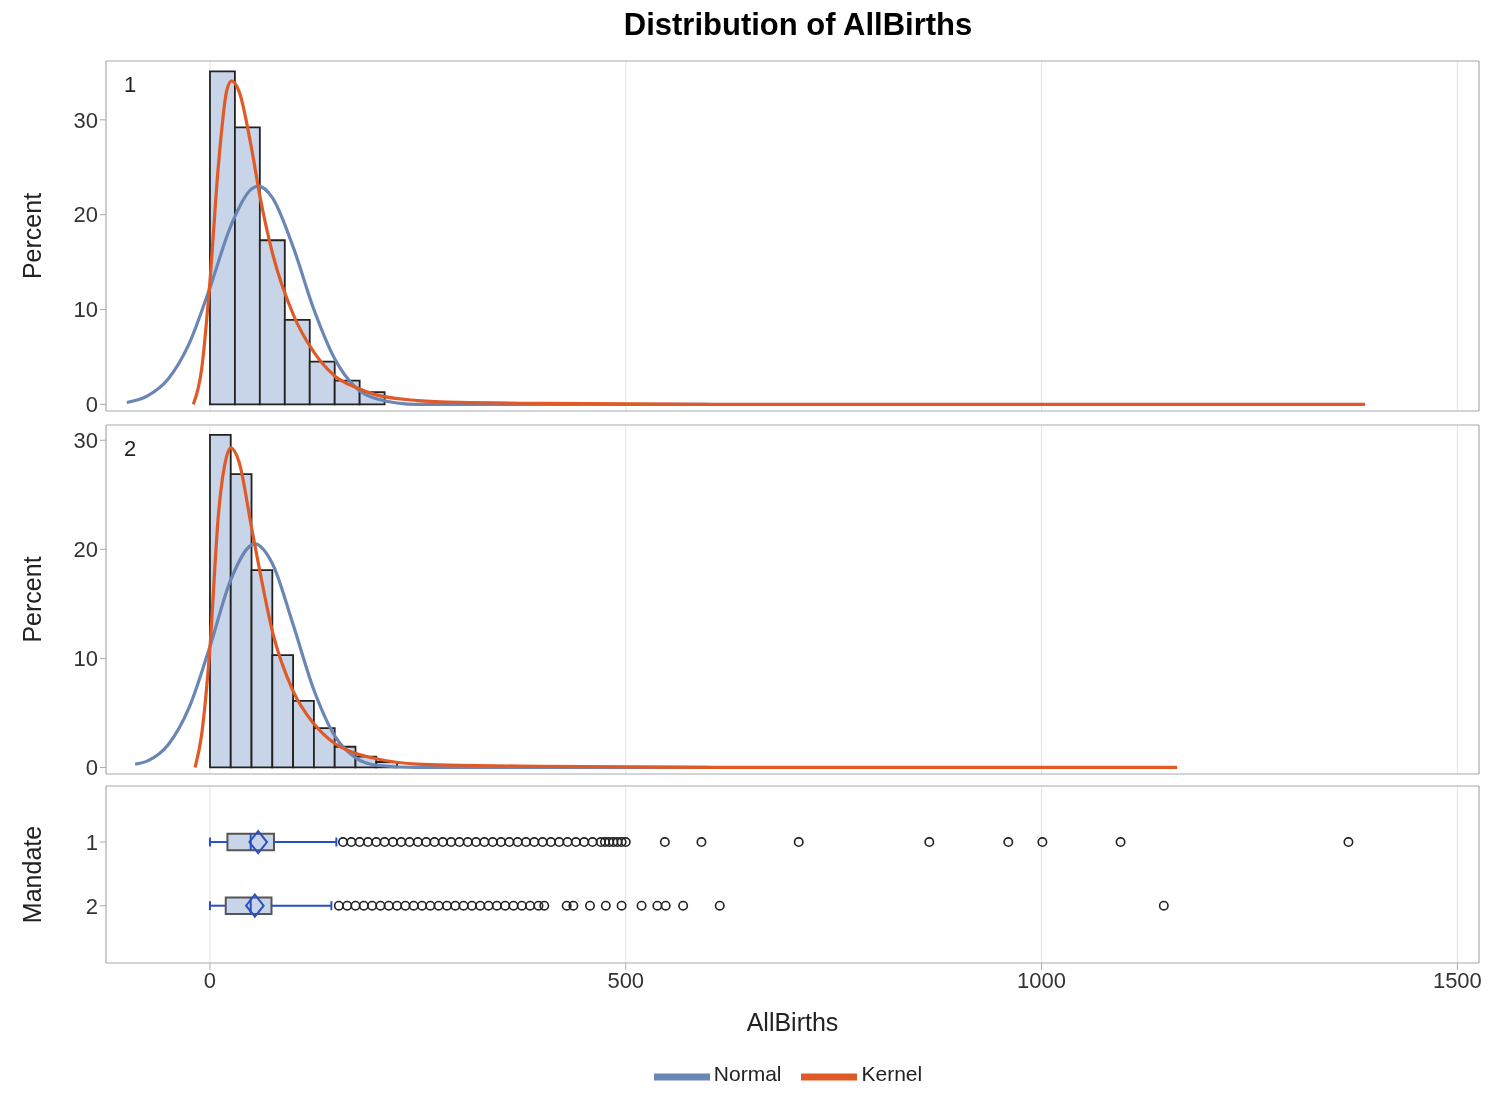  Describe the element at coordinates (130, 85) in the screenshot. I see `annotation: 1` at that location.